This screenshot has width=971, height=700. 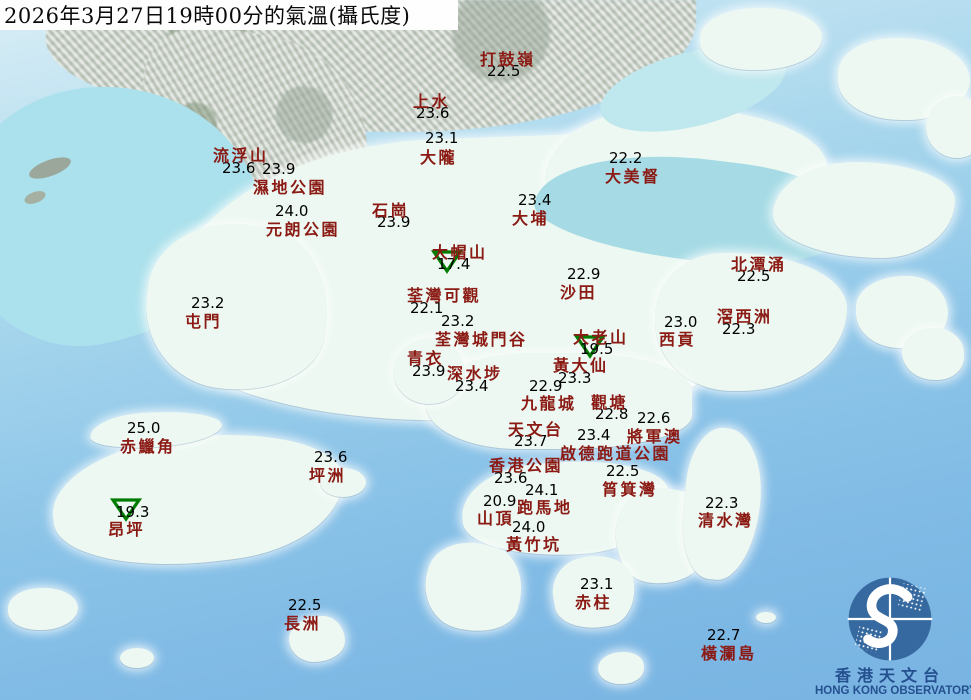 What do you see at coordinates (531, 441) in the screenshot?
I see `station-temp: 23.7` at bounding box center [531, 441].